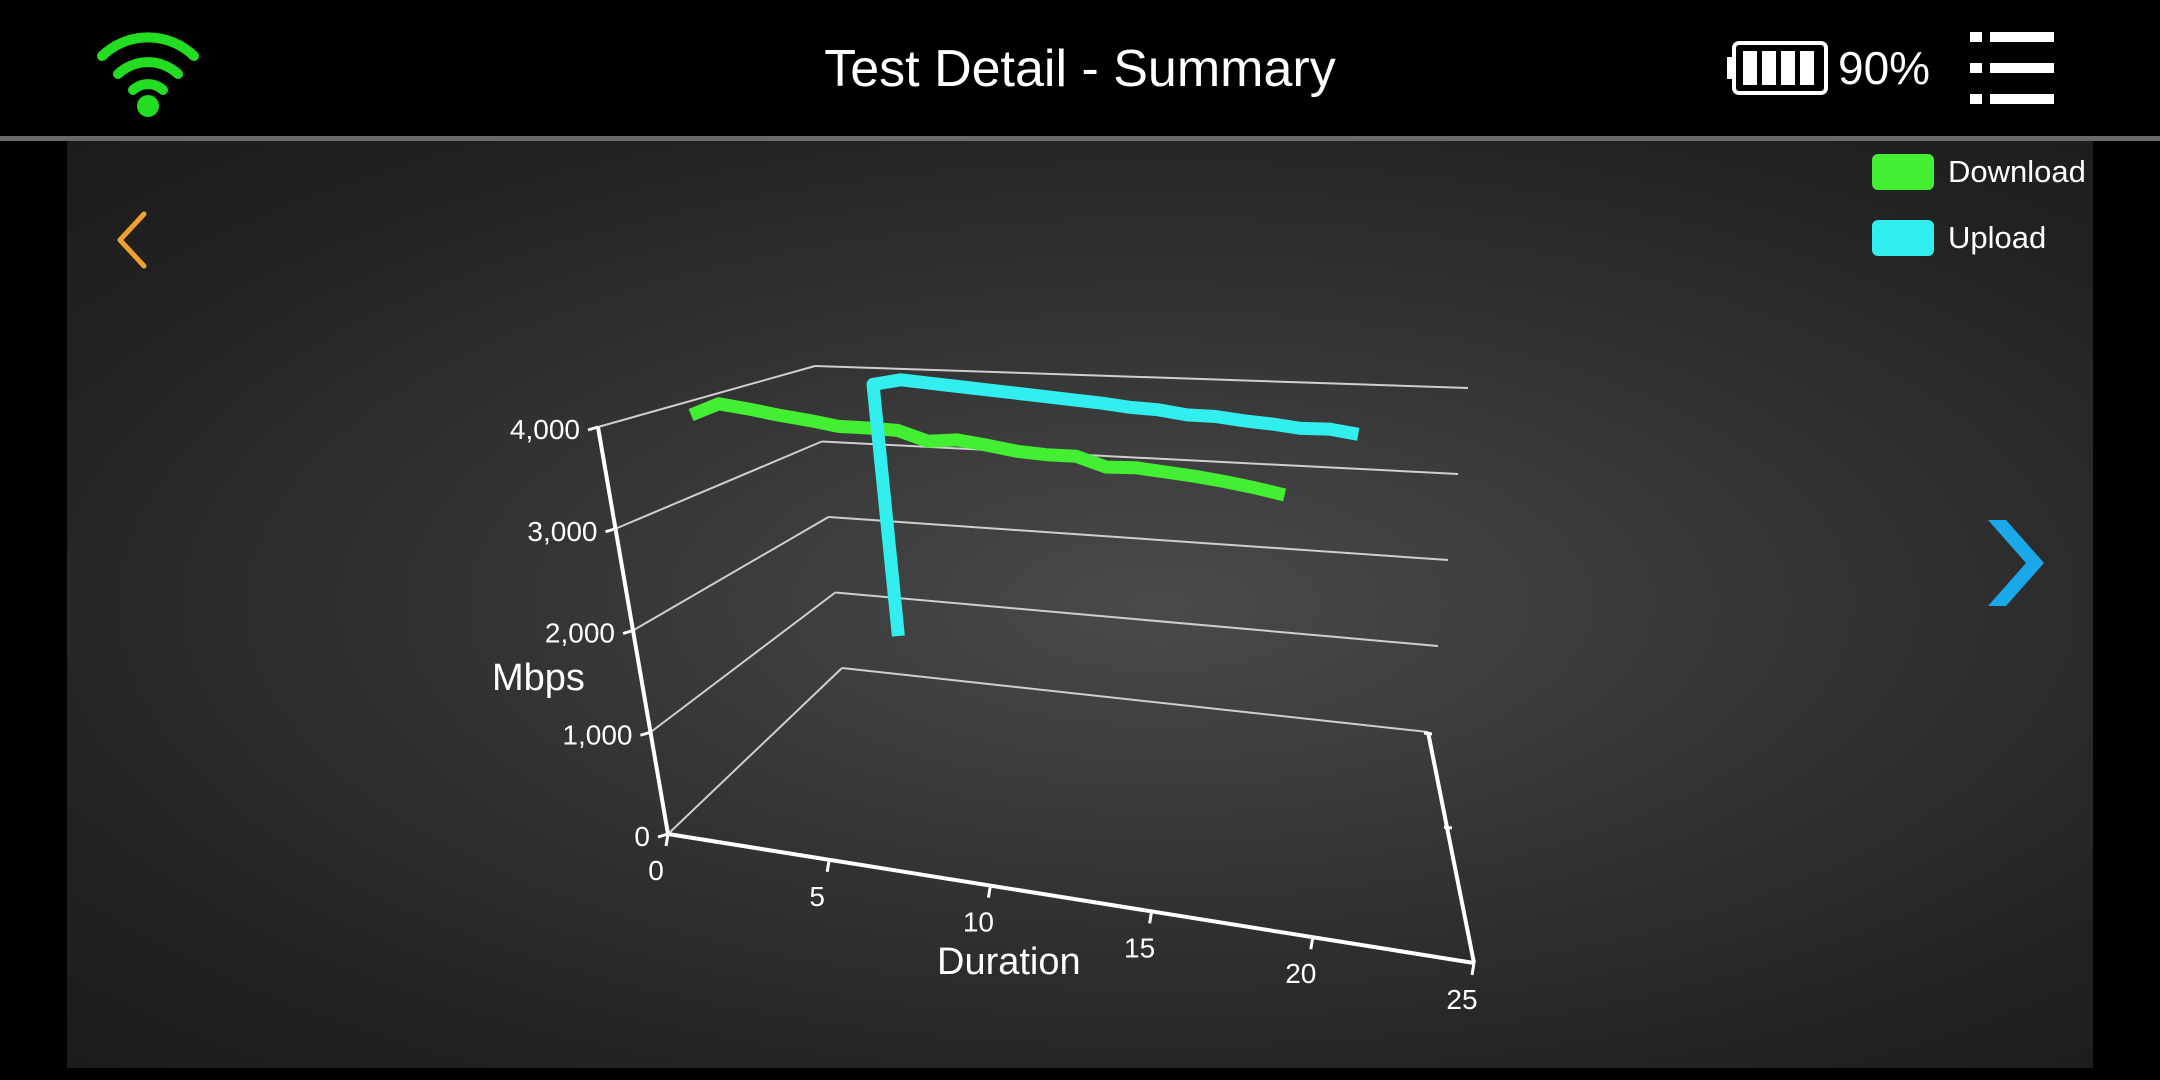 Image resolution: width=2160 pixels, height=1080 pixels. What do you see at coordinates (1461, 999) in the screenshot?
I see `x-tick-label: 25` at bounding box center [1461, 999].